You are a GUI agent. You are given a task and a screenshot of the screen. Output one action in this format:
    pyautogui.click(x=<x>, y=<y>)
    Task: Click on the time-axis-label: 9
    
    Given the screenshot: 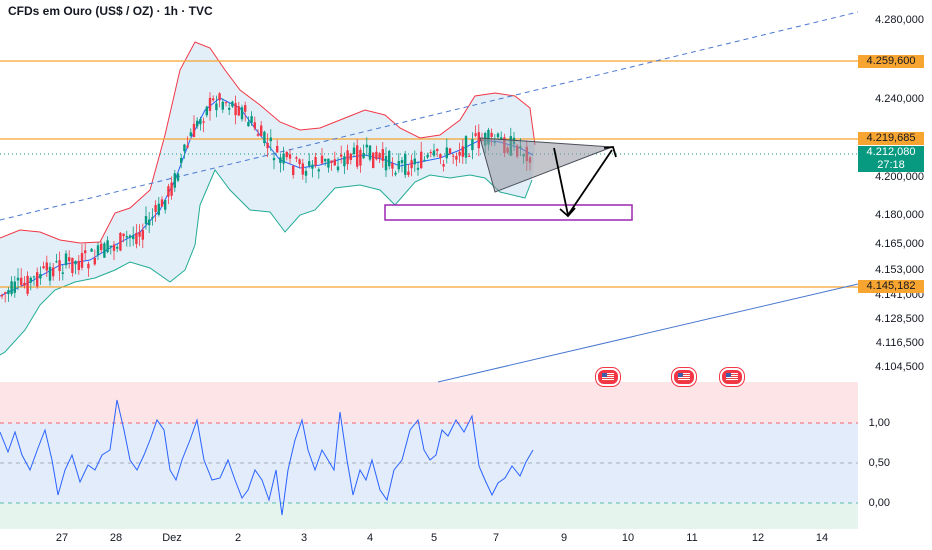 What is the action you would take?
    pyautogui.click(x=564, y=538)
    